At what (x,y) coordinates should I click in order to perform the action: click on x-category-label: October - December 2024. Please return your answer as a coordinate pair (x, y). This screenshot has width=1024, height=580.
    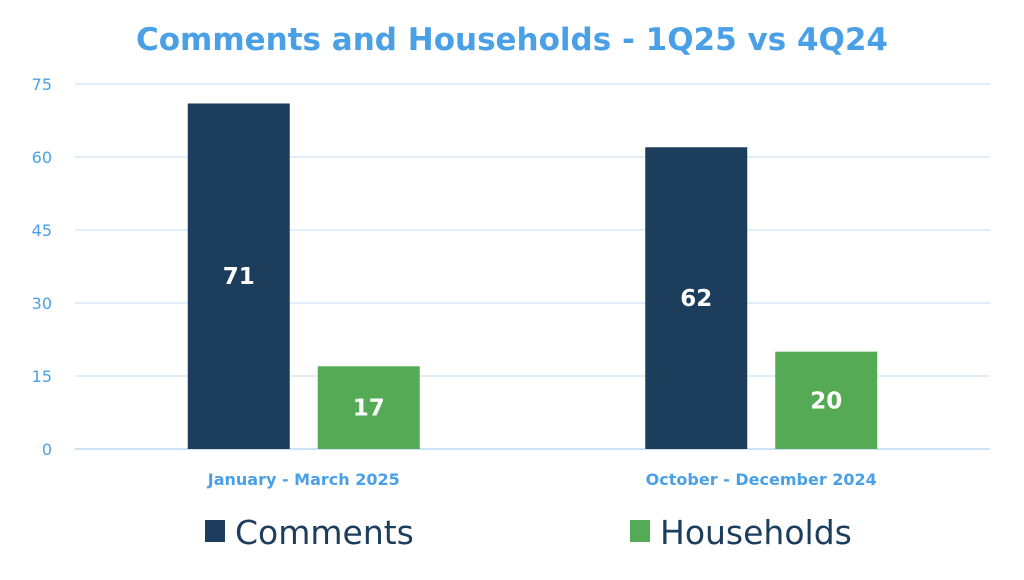
    Looking at the image, I should click on (761, 479).